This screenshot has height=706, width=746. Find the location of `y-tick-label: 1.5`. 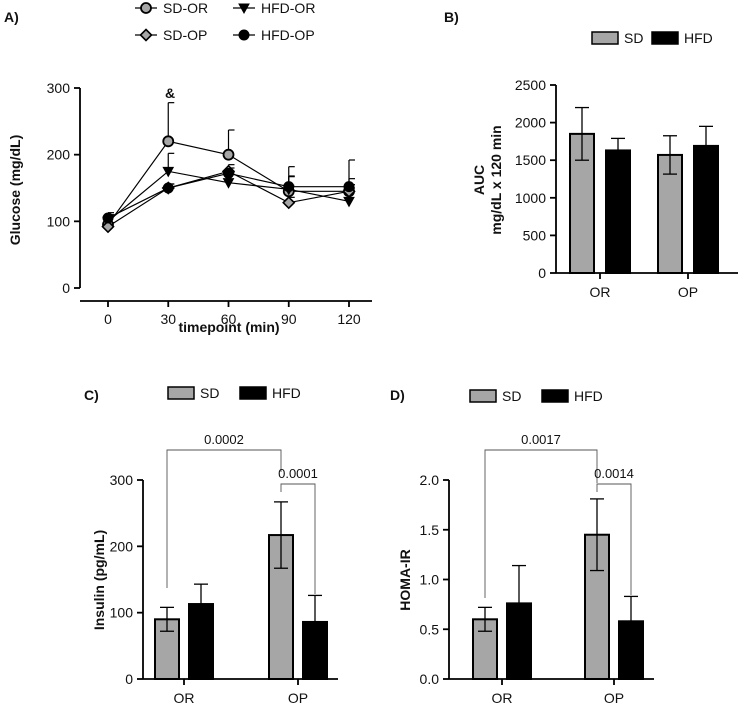

y-tick-label: 1.5 is located at coordinates (430, 530).